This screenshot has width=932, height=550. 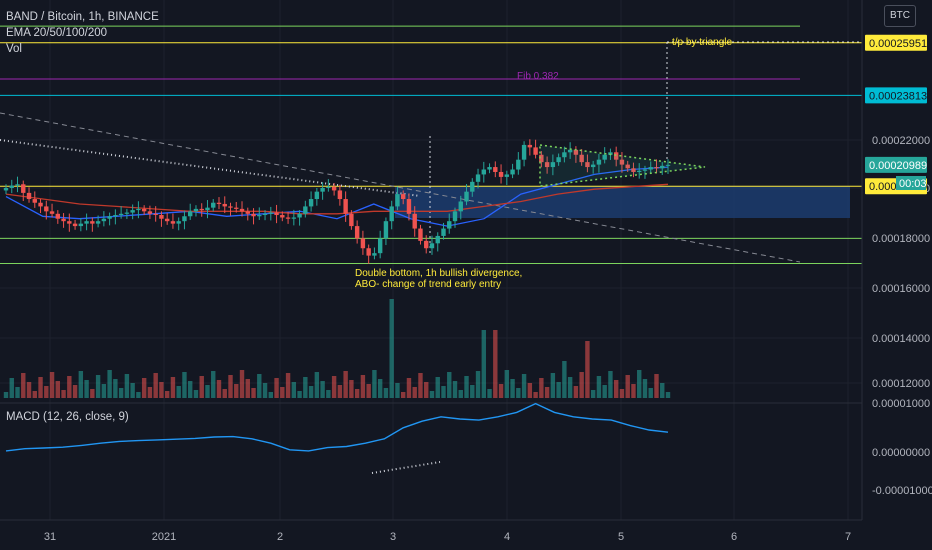 I want to click on volume-legend: Vol, so click(x=14, y=49).